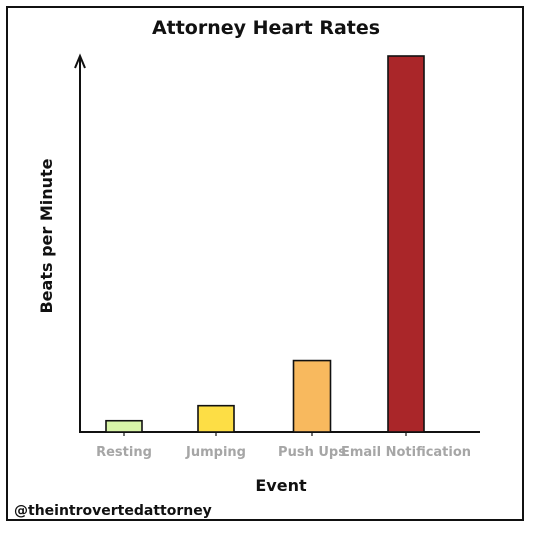 Image resolution: width=533 pixels, height=533 pixels. Describe the element at coordinates (124, 452) in the screenshot. I see `x-tick-label: Resting` at that location.